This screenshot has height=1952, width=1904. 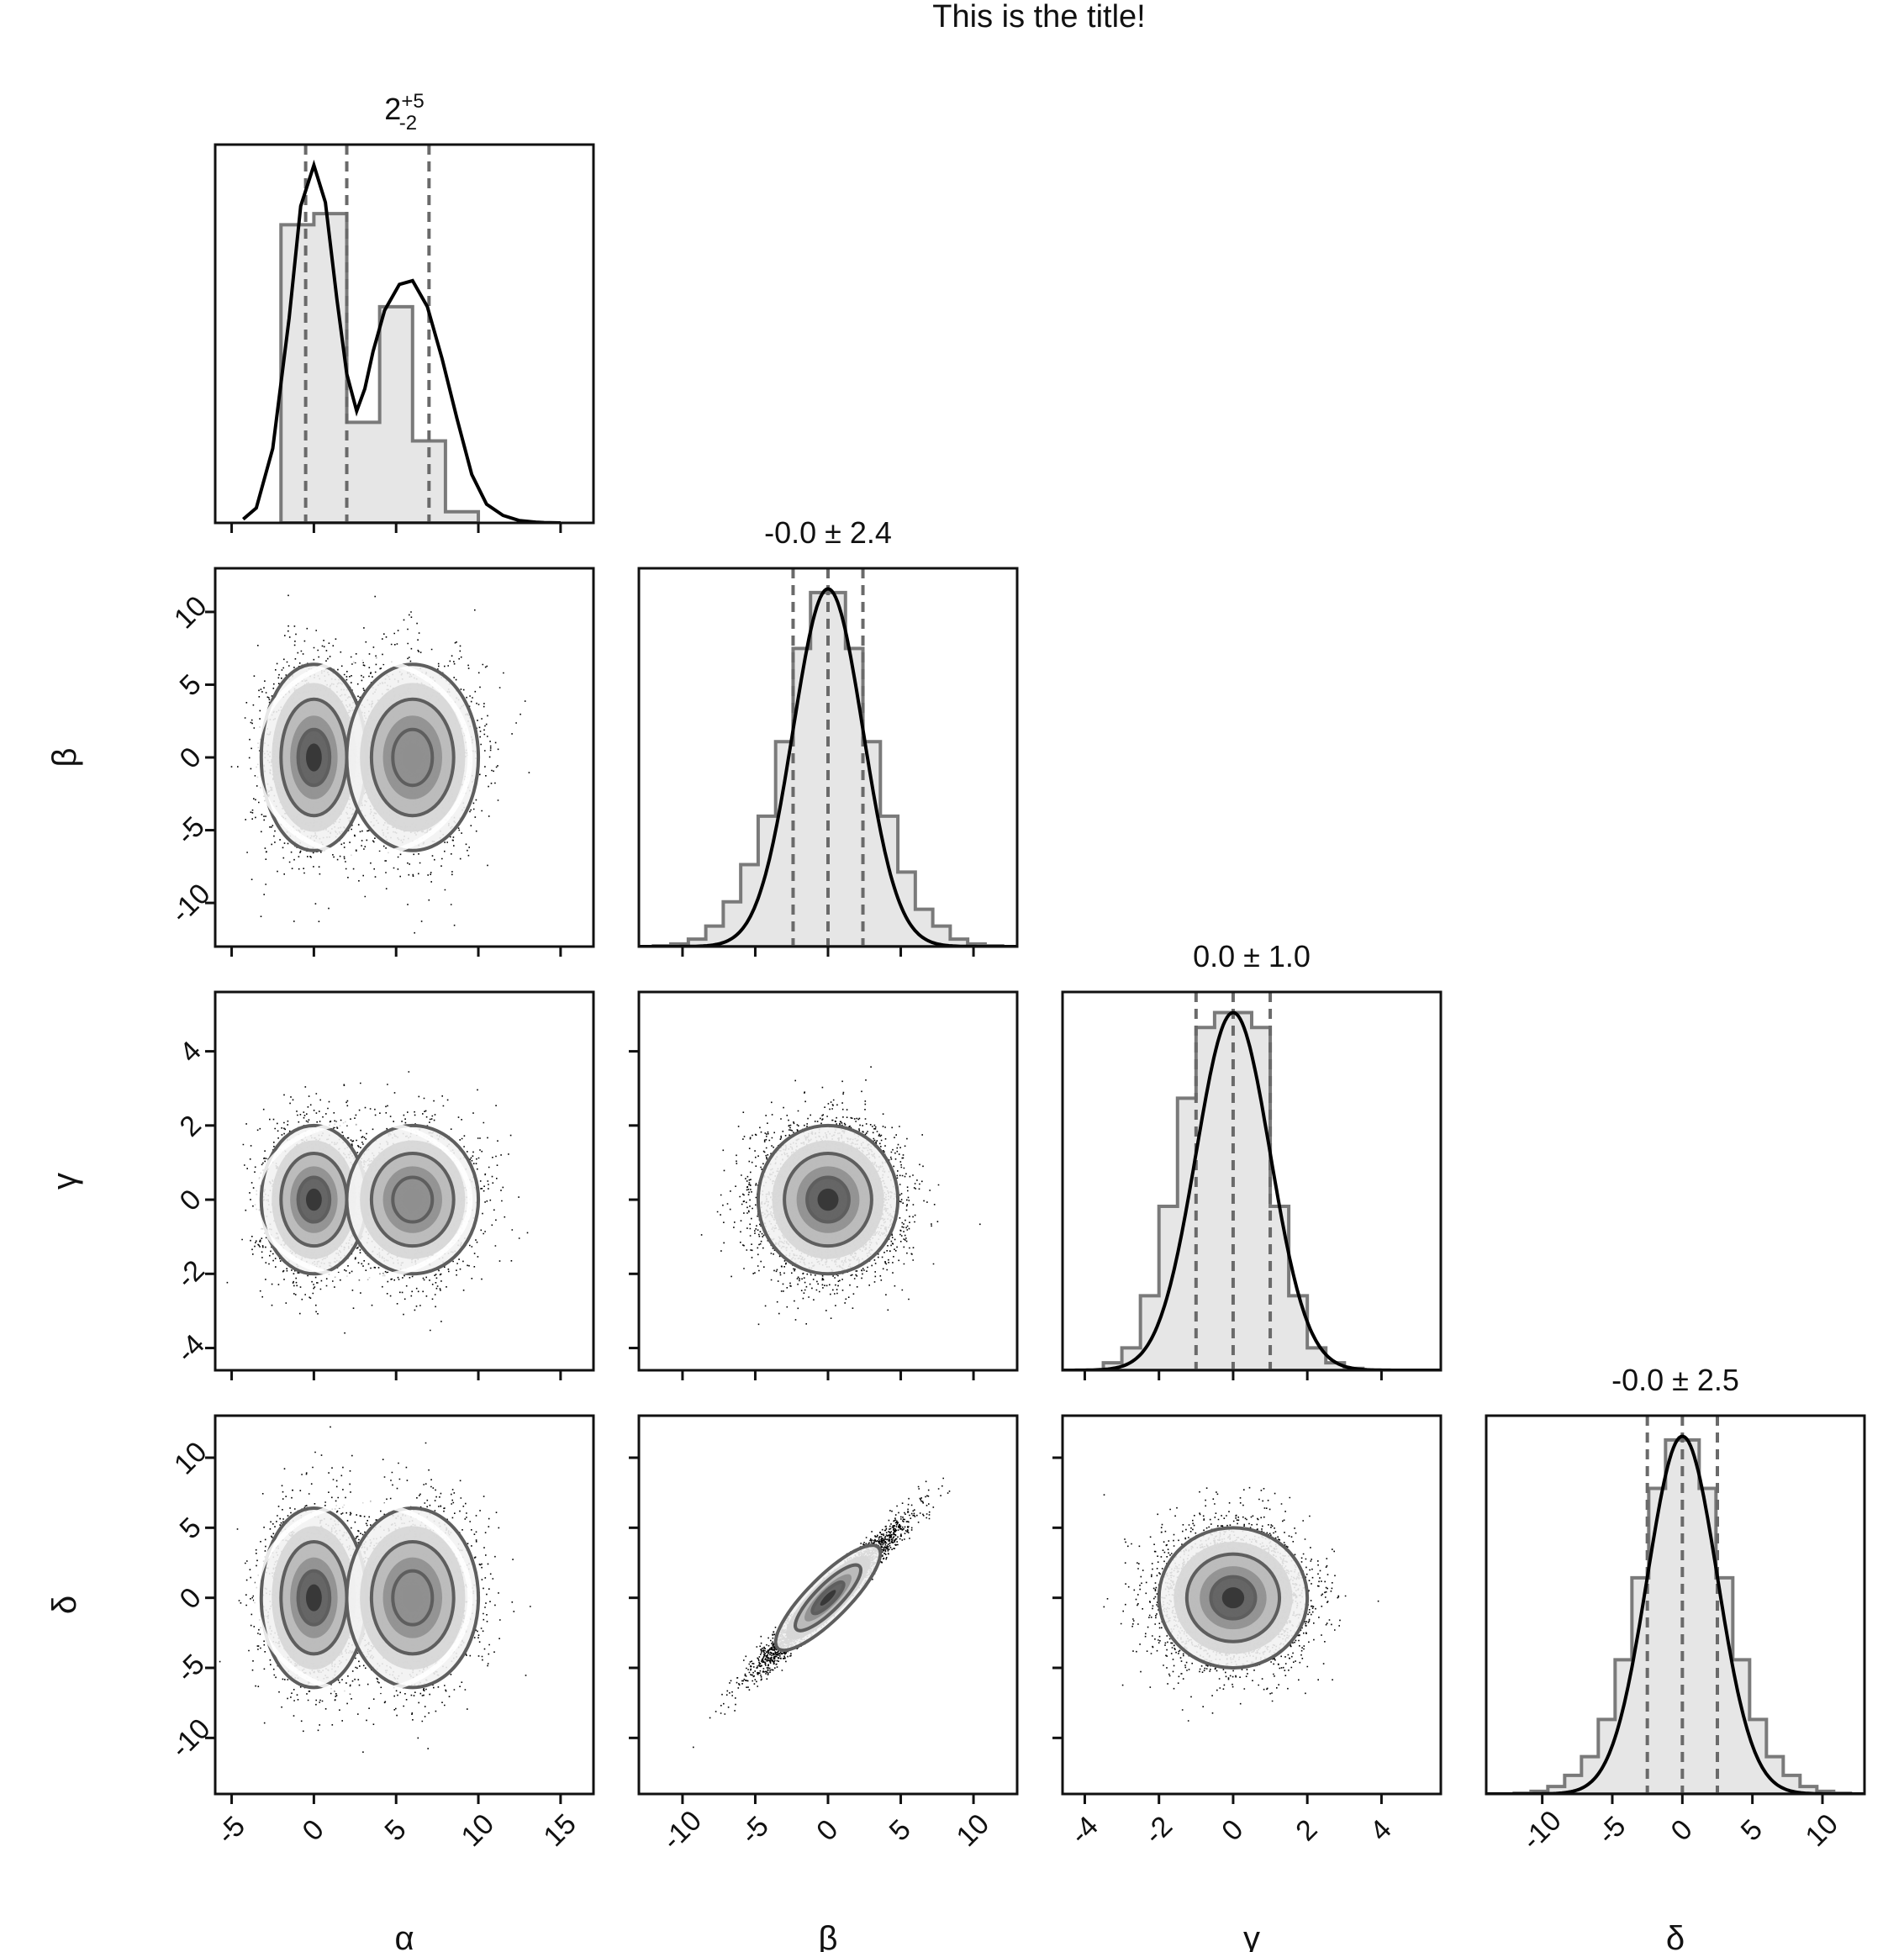 I want to click on x-tick-label-α-2: 5, so click(x=395, y=1830).